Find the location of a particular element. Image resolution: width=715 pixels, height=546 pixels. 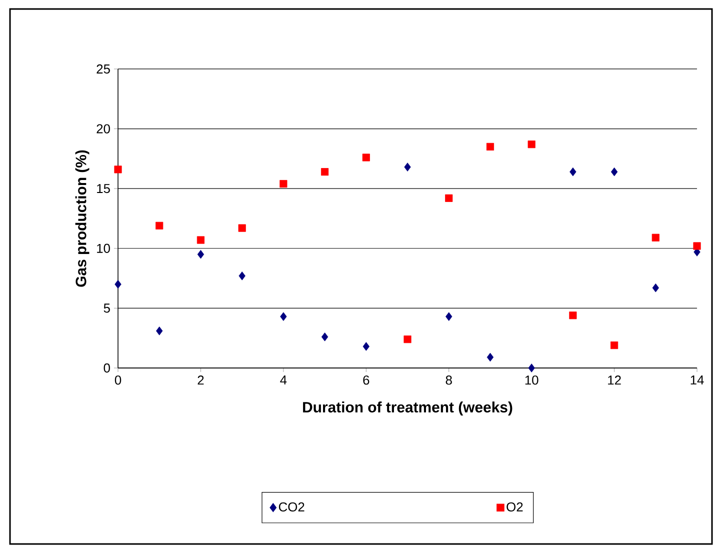

x-tick-label: 10 is located at coordinates (531, 380).